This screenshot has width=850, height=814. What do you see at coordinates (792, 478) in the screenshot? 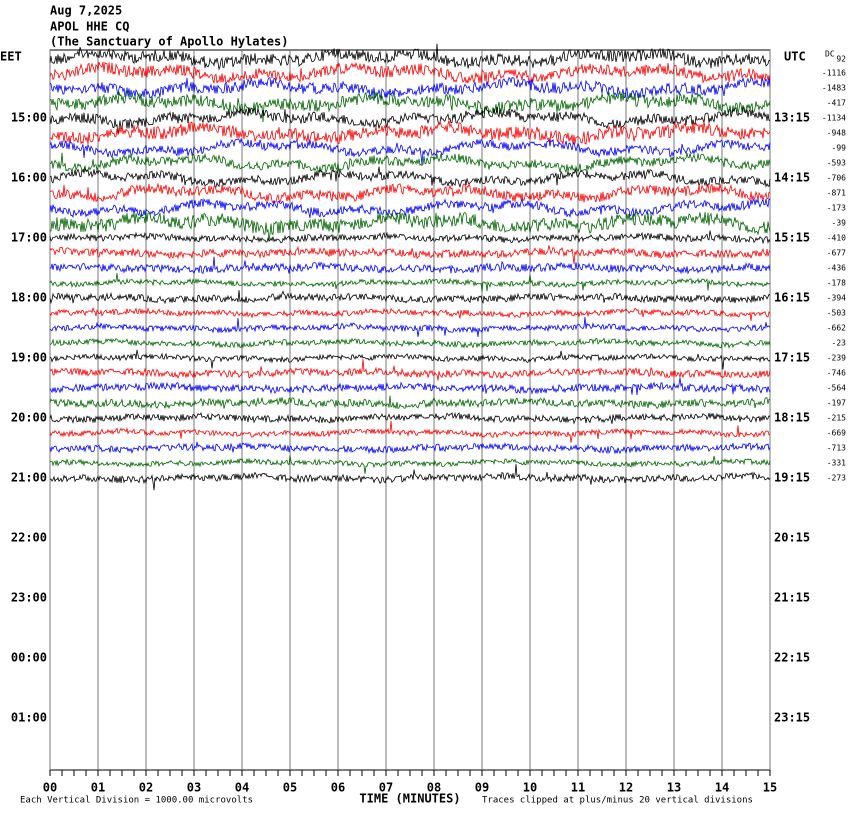
I see `right-time-label: 19:15` at bounding box center [792, 478].